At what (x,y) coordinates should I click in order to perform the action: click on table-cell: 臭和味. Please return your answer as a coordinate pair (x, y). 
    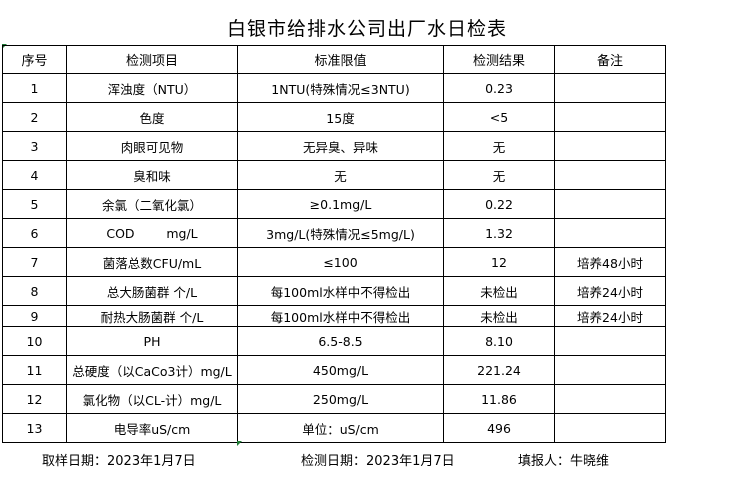
    Looking at the image, I should click on (152, 175).